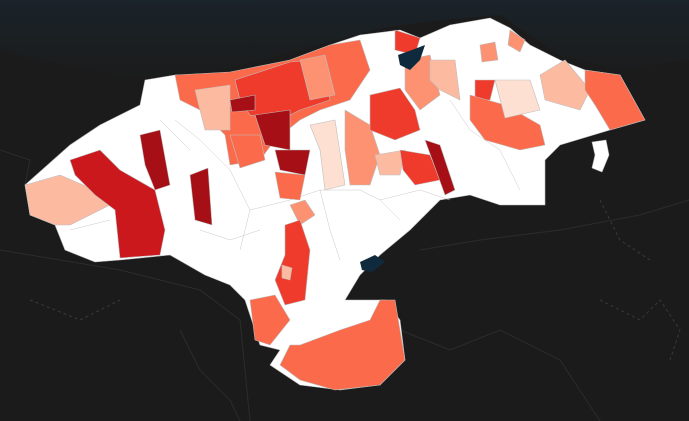 The height and width of the screenshot is (421, 689). What do you see at coordinates (372, 263) in the screenshot?
I see `reservoir-water` at bounding box center [372, 263].